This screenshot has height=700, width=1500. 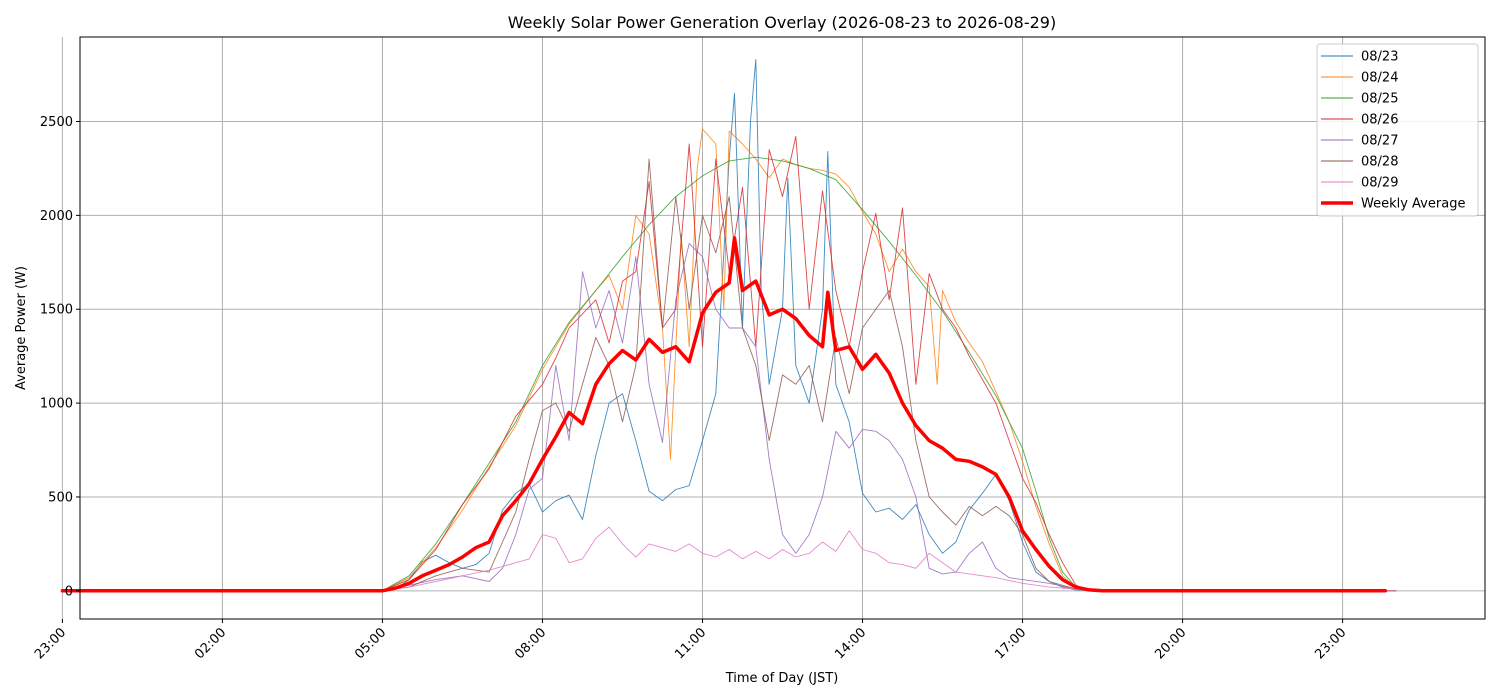 What do you see at coordinates (1379, 183) in the screenshot?
I see `legend-label: 08/29` at bounding box center [1379, 183].